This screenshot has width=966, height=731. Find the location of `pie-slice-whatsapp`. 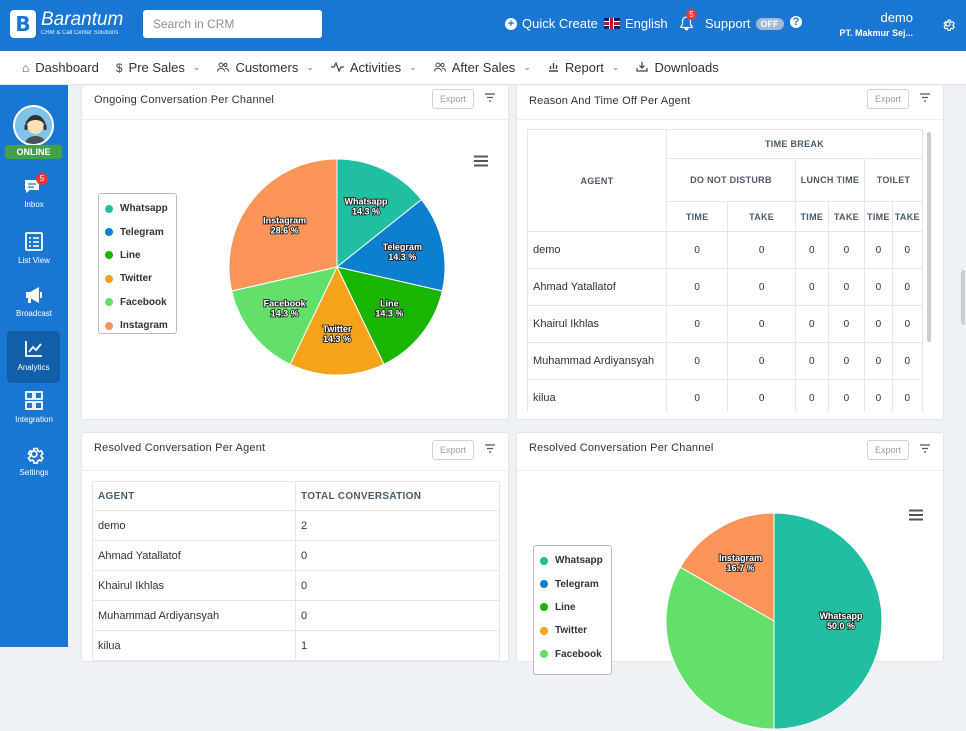

pie-slice-whatsapp is located at coordinates (379, 213).